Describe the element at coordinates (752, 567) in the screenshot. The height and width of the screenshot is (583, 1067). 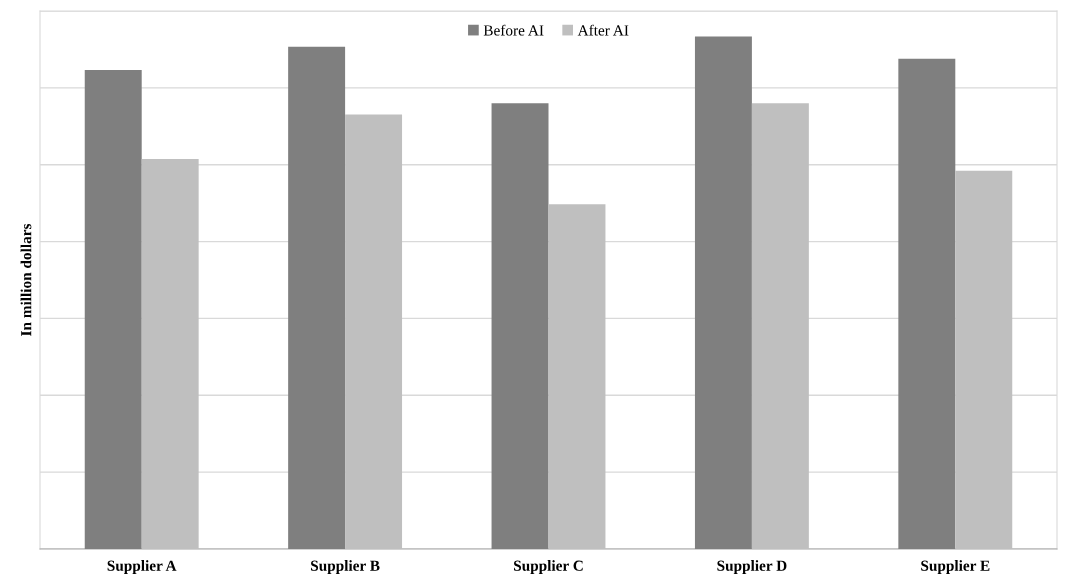
I see `x-tick-label: Supplier D` at that location.